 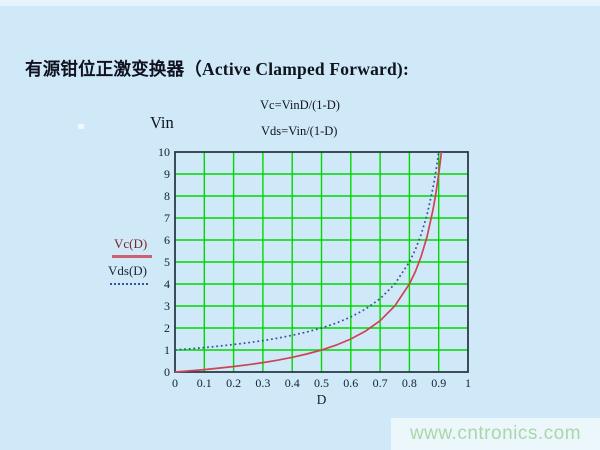 I want to click on y-tick-label: 7, so click(x=167, y=218).